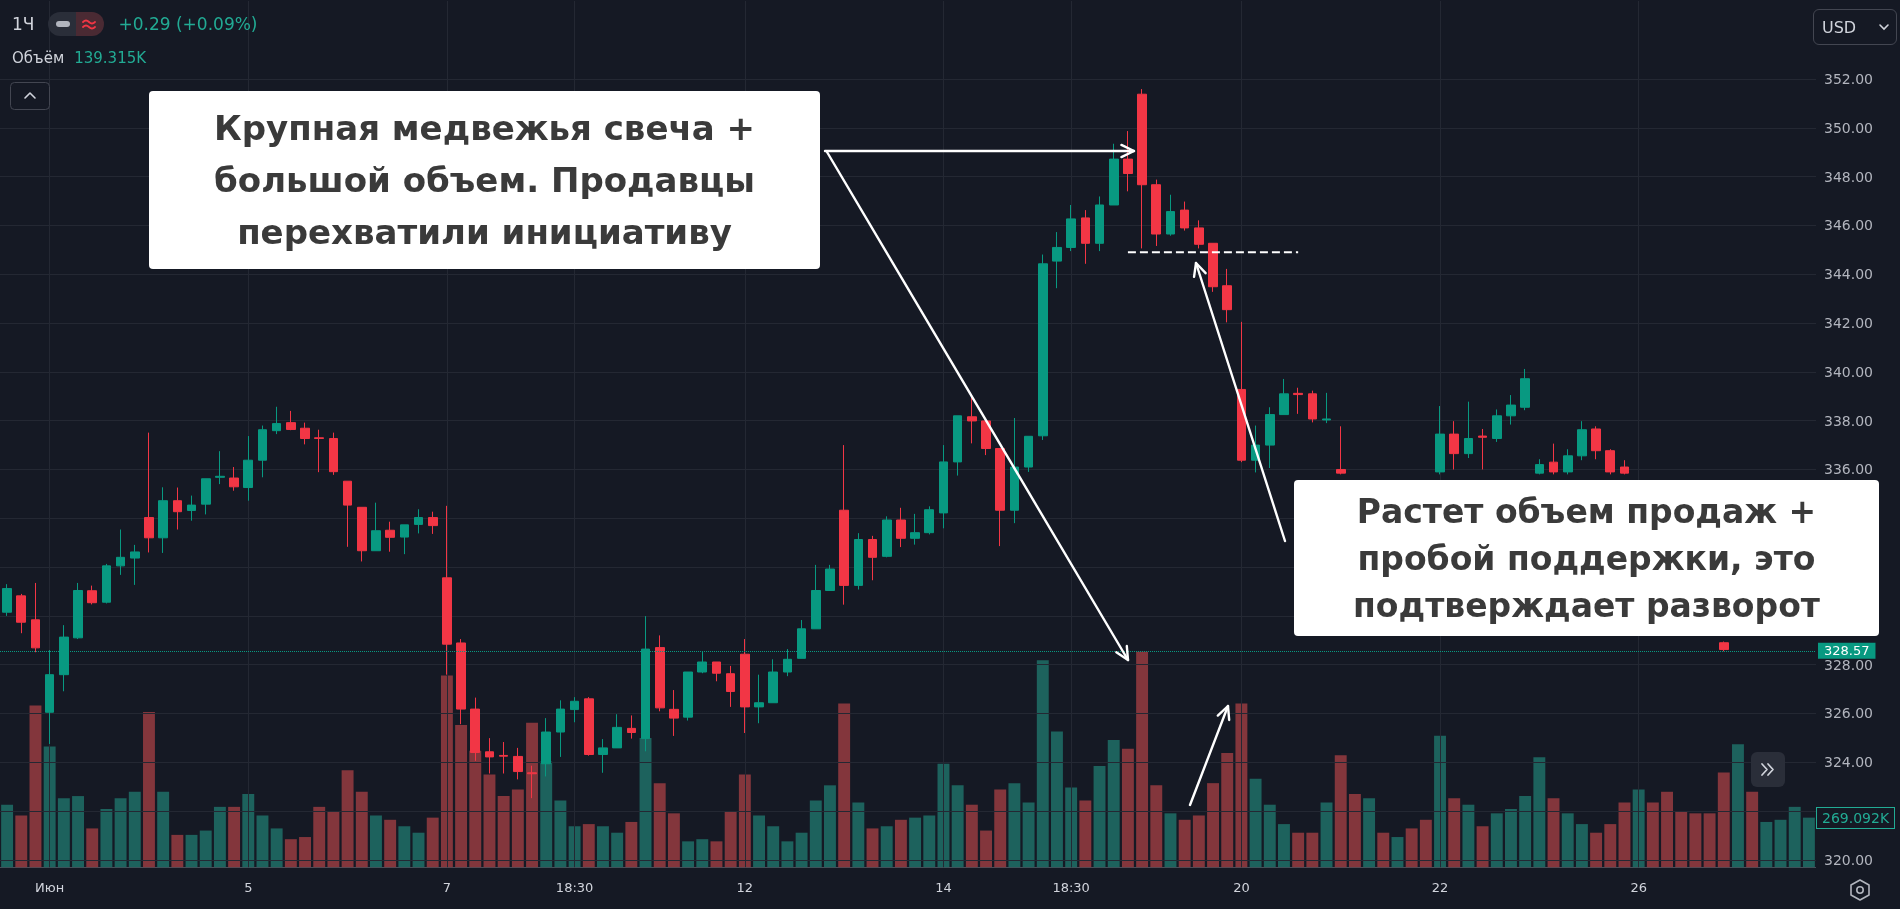  Describe the element at coordinates (943, 888) in the screenshot. I see `x-tick-label: 14` at that location.